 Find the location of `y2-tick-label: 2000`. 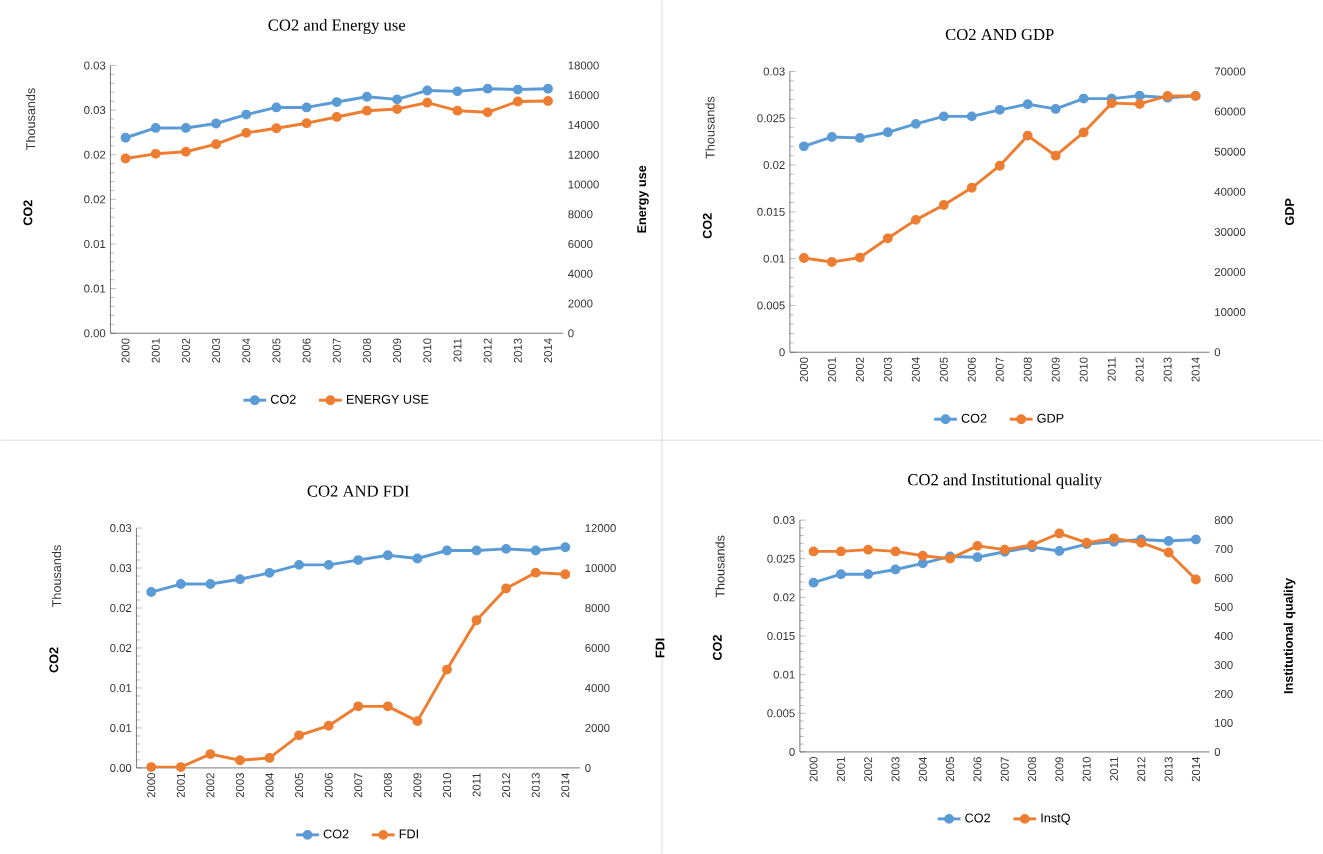

y2-tick-label: 2000 is located at coordinates (597, 727).